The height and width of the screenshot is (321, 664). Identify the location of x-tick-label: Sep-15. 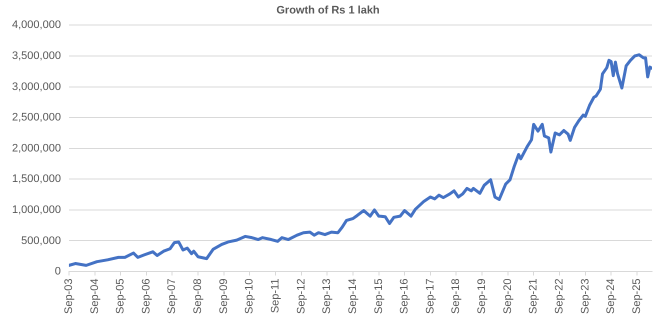
(378, 296).